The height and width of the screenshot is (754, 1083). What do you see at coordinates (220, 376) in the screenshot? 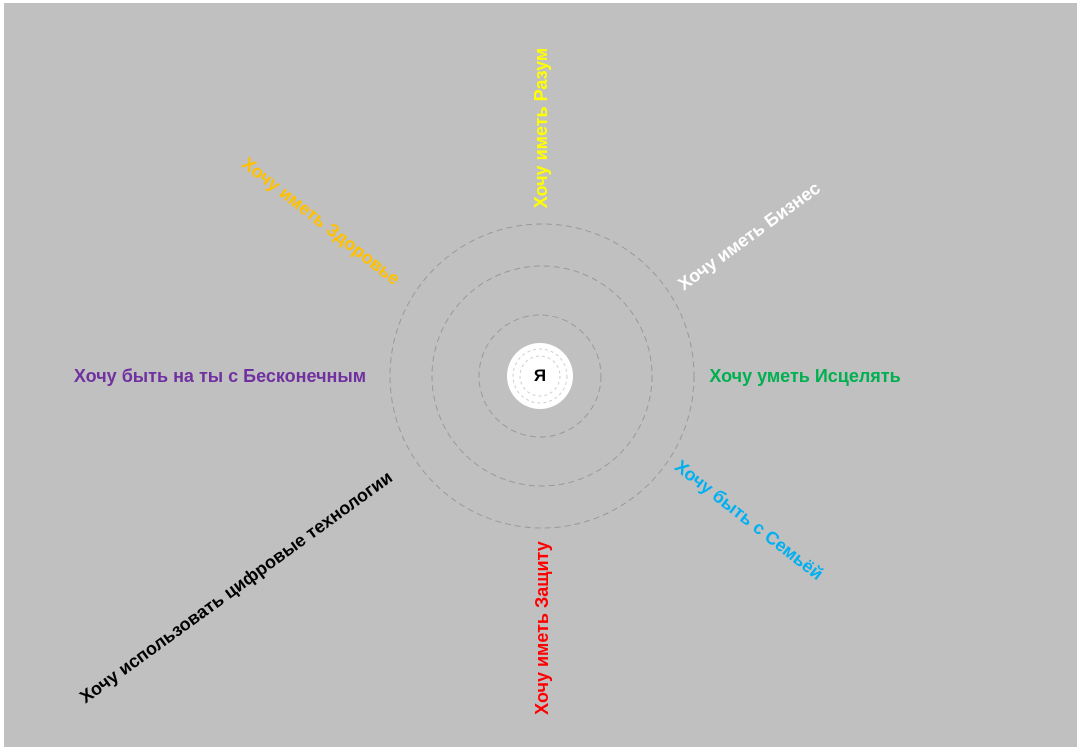
I see `wish-beskonechnyi: Хочу быть на ты с Бесконечным` at bounding box center [220, 376].